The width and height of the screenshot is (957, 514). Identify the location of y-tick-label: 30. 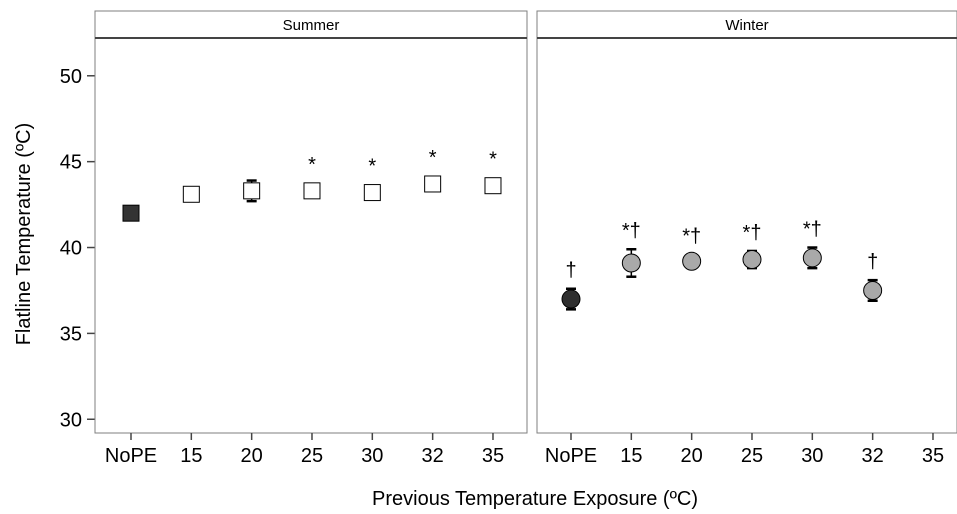
(71, 420).